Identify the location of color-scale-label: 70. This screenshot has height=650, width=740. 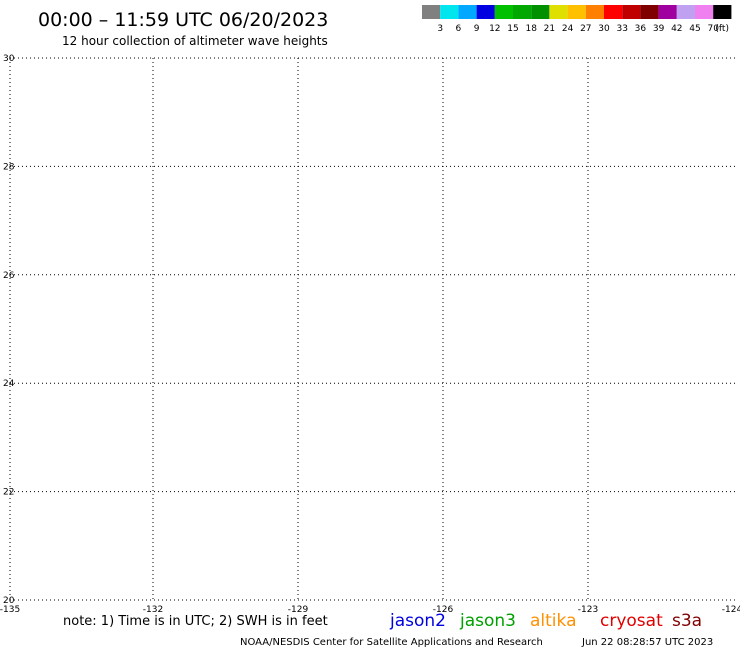
(713, 29).